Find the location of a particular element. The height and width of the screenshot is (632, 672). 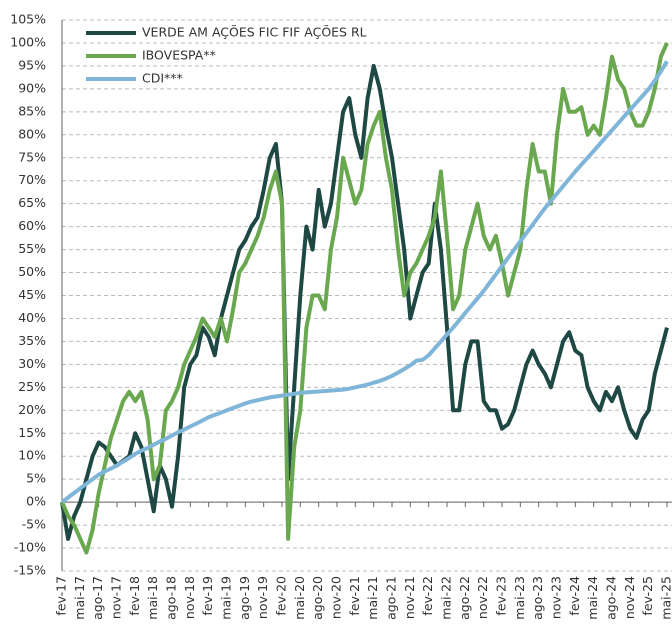

y-tick-label: 105% is located at coordinates (28, 19).